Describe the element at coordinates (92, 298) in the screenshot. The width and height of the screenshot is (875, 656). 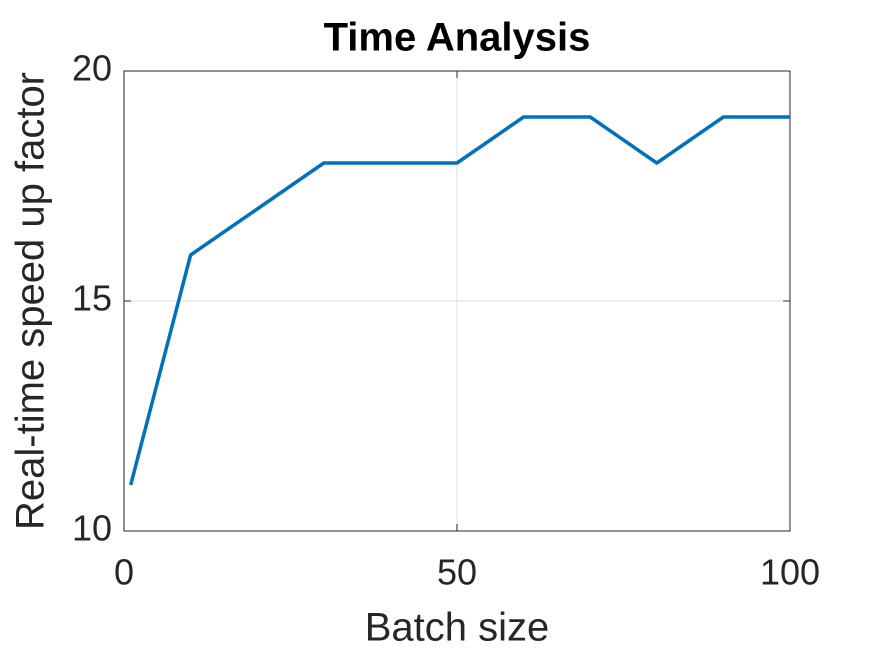
I see `y-tick-label: 15` at that location.